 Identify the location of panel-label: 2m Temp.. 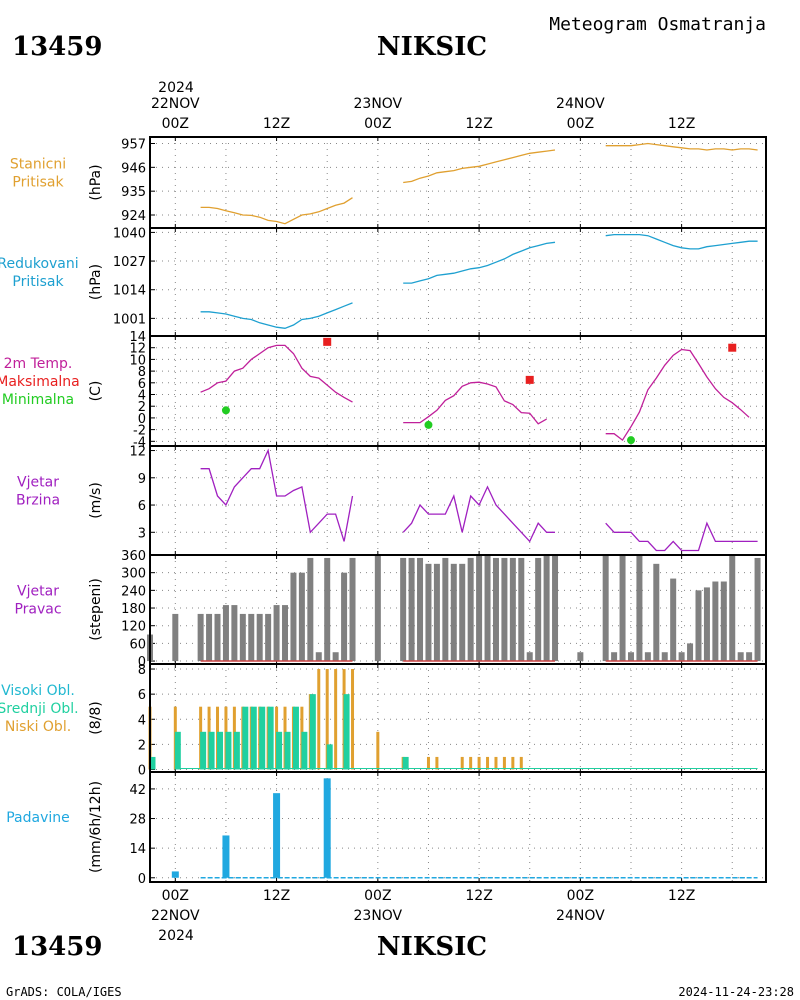
(38, 364).